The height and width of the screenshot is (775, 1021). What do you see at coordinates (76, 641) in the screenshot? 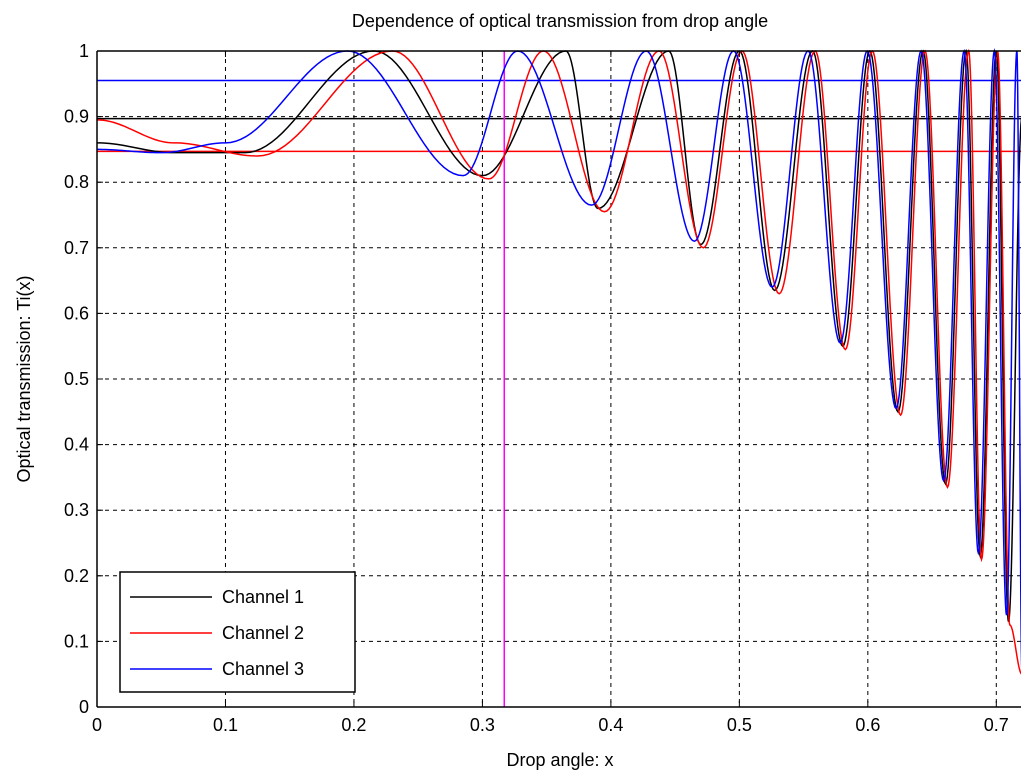
I see `y-tick-label: 0.1` at bounding box center [76, 641].